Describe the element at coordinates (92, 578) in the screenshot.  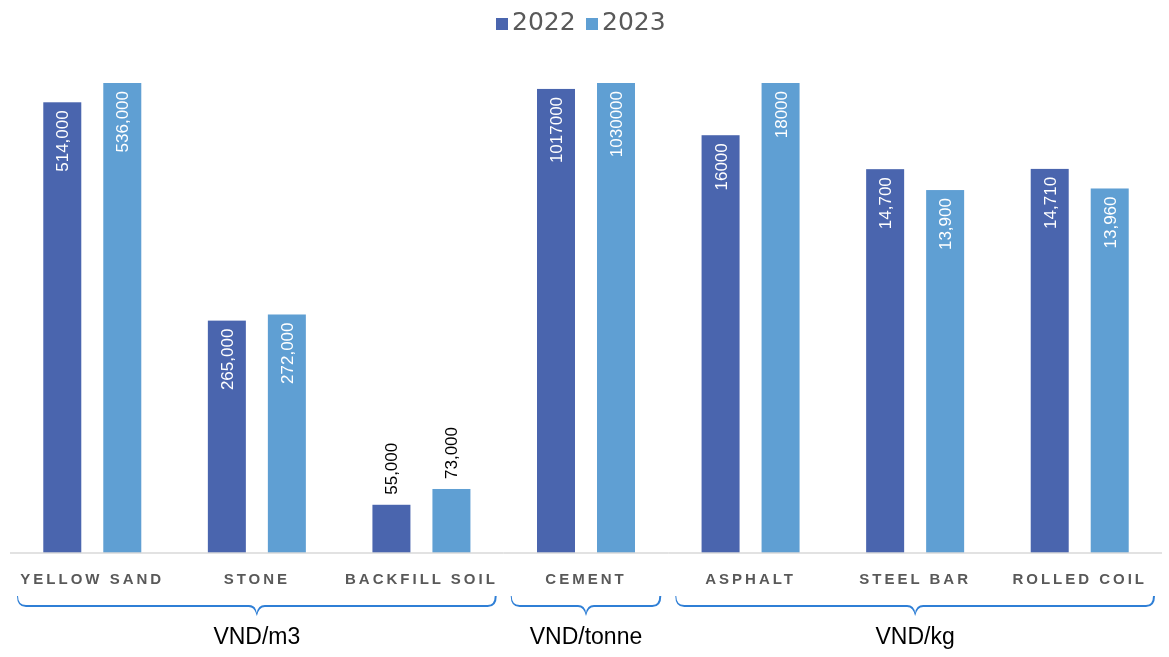
I see `x-tick-label: YELLOW SAND` at that location.